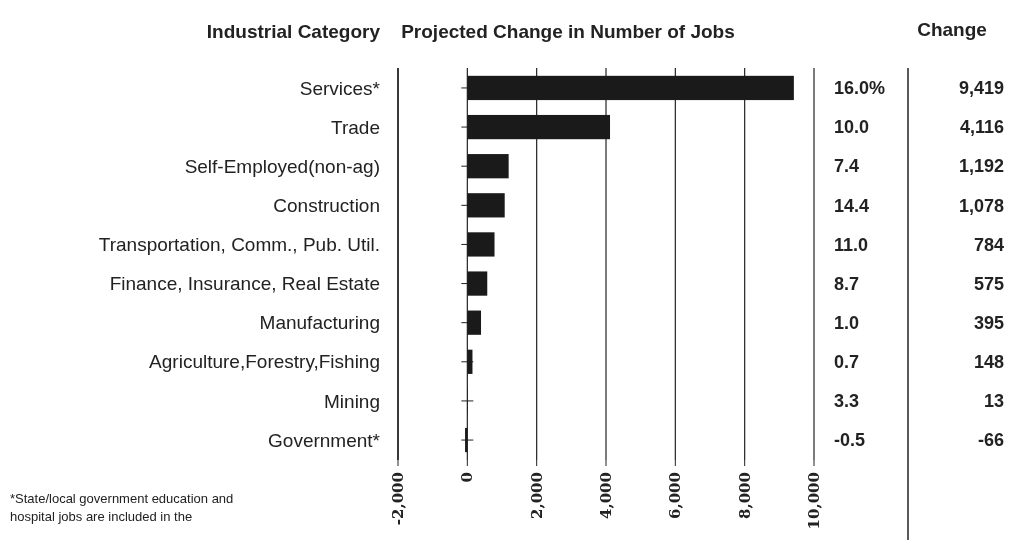 This screenshot has height=542, width=1010. I want to click on y-tick-label: Government*, so click(324, 440).